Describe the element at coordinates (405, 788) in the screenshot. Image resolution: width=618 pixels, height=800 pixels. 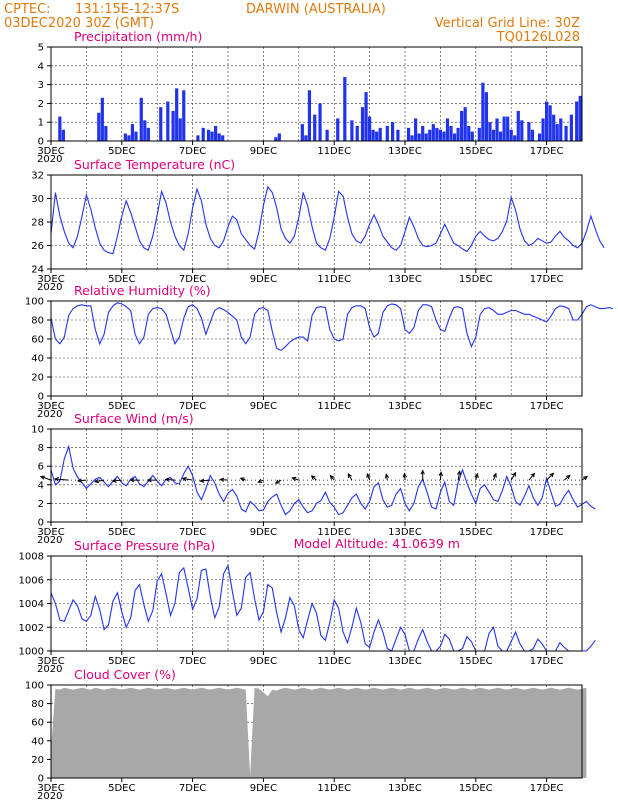
I see `cloud-xtick-label: 13DEC` at that location.